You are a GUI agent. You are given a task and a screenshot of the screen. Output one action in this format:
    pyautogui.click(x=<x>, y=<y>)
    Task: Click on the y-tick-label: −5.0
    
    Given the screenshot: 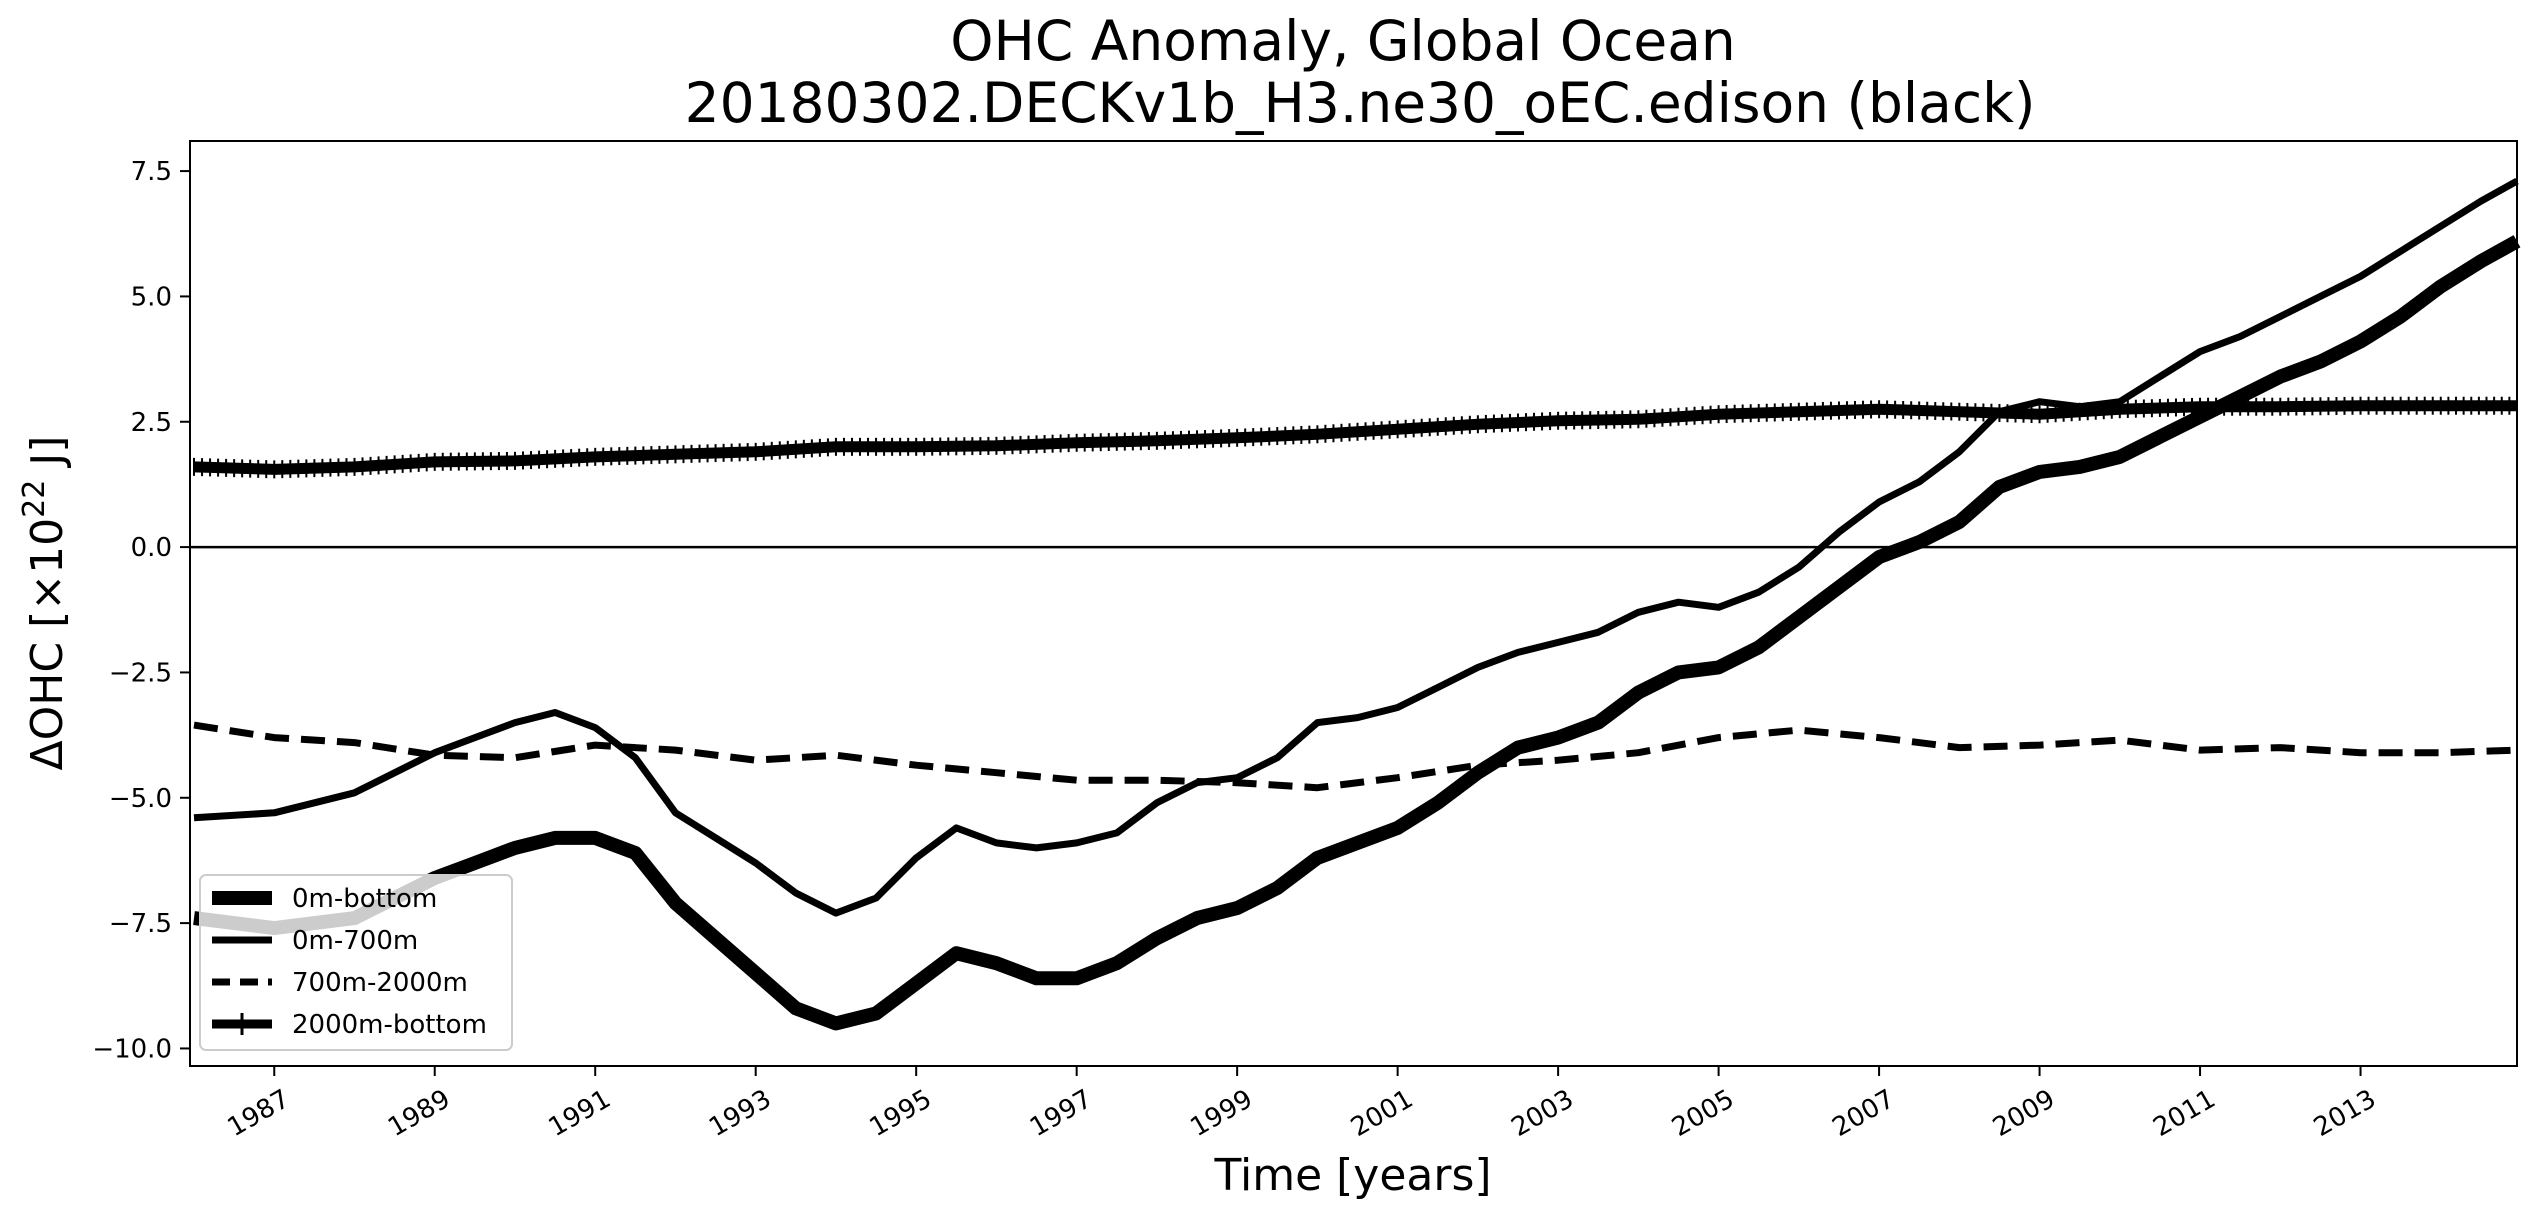 What is the action you would take?
    pyautogui.click(x=140, y=799)
    